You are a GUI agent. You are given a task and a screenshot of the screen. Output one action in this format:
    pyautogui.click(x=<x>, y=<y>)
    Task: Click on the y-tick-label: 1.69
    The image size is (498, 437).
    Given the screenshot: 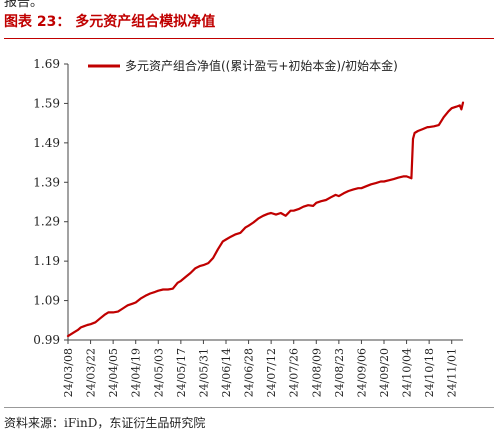 What is the action you would take?
    pyautogui.click(x=46, y=64)
    